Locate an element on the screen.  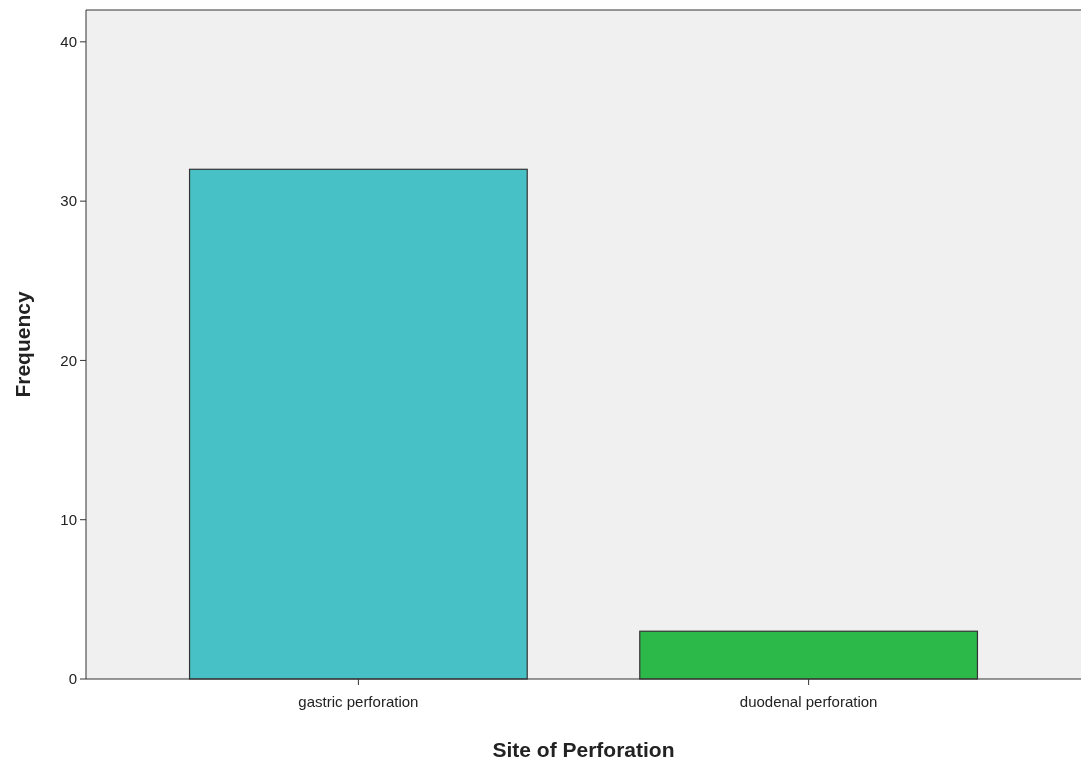
x-axis-title: Site of Perforation is located at coordinates (583, 749).